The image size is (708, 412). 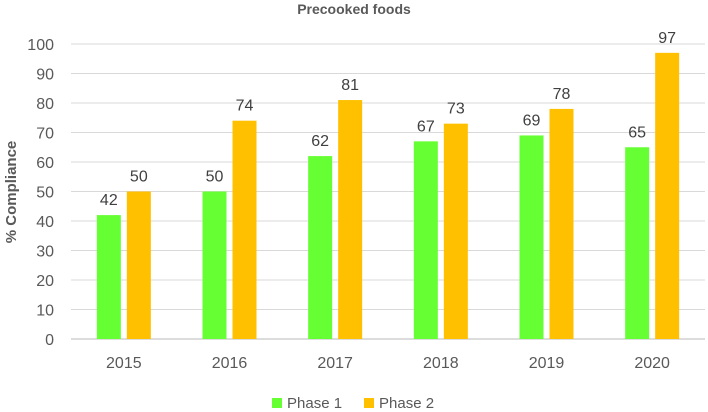 I want to click on x-tick-label: 2015, so click(x=124, y=363).